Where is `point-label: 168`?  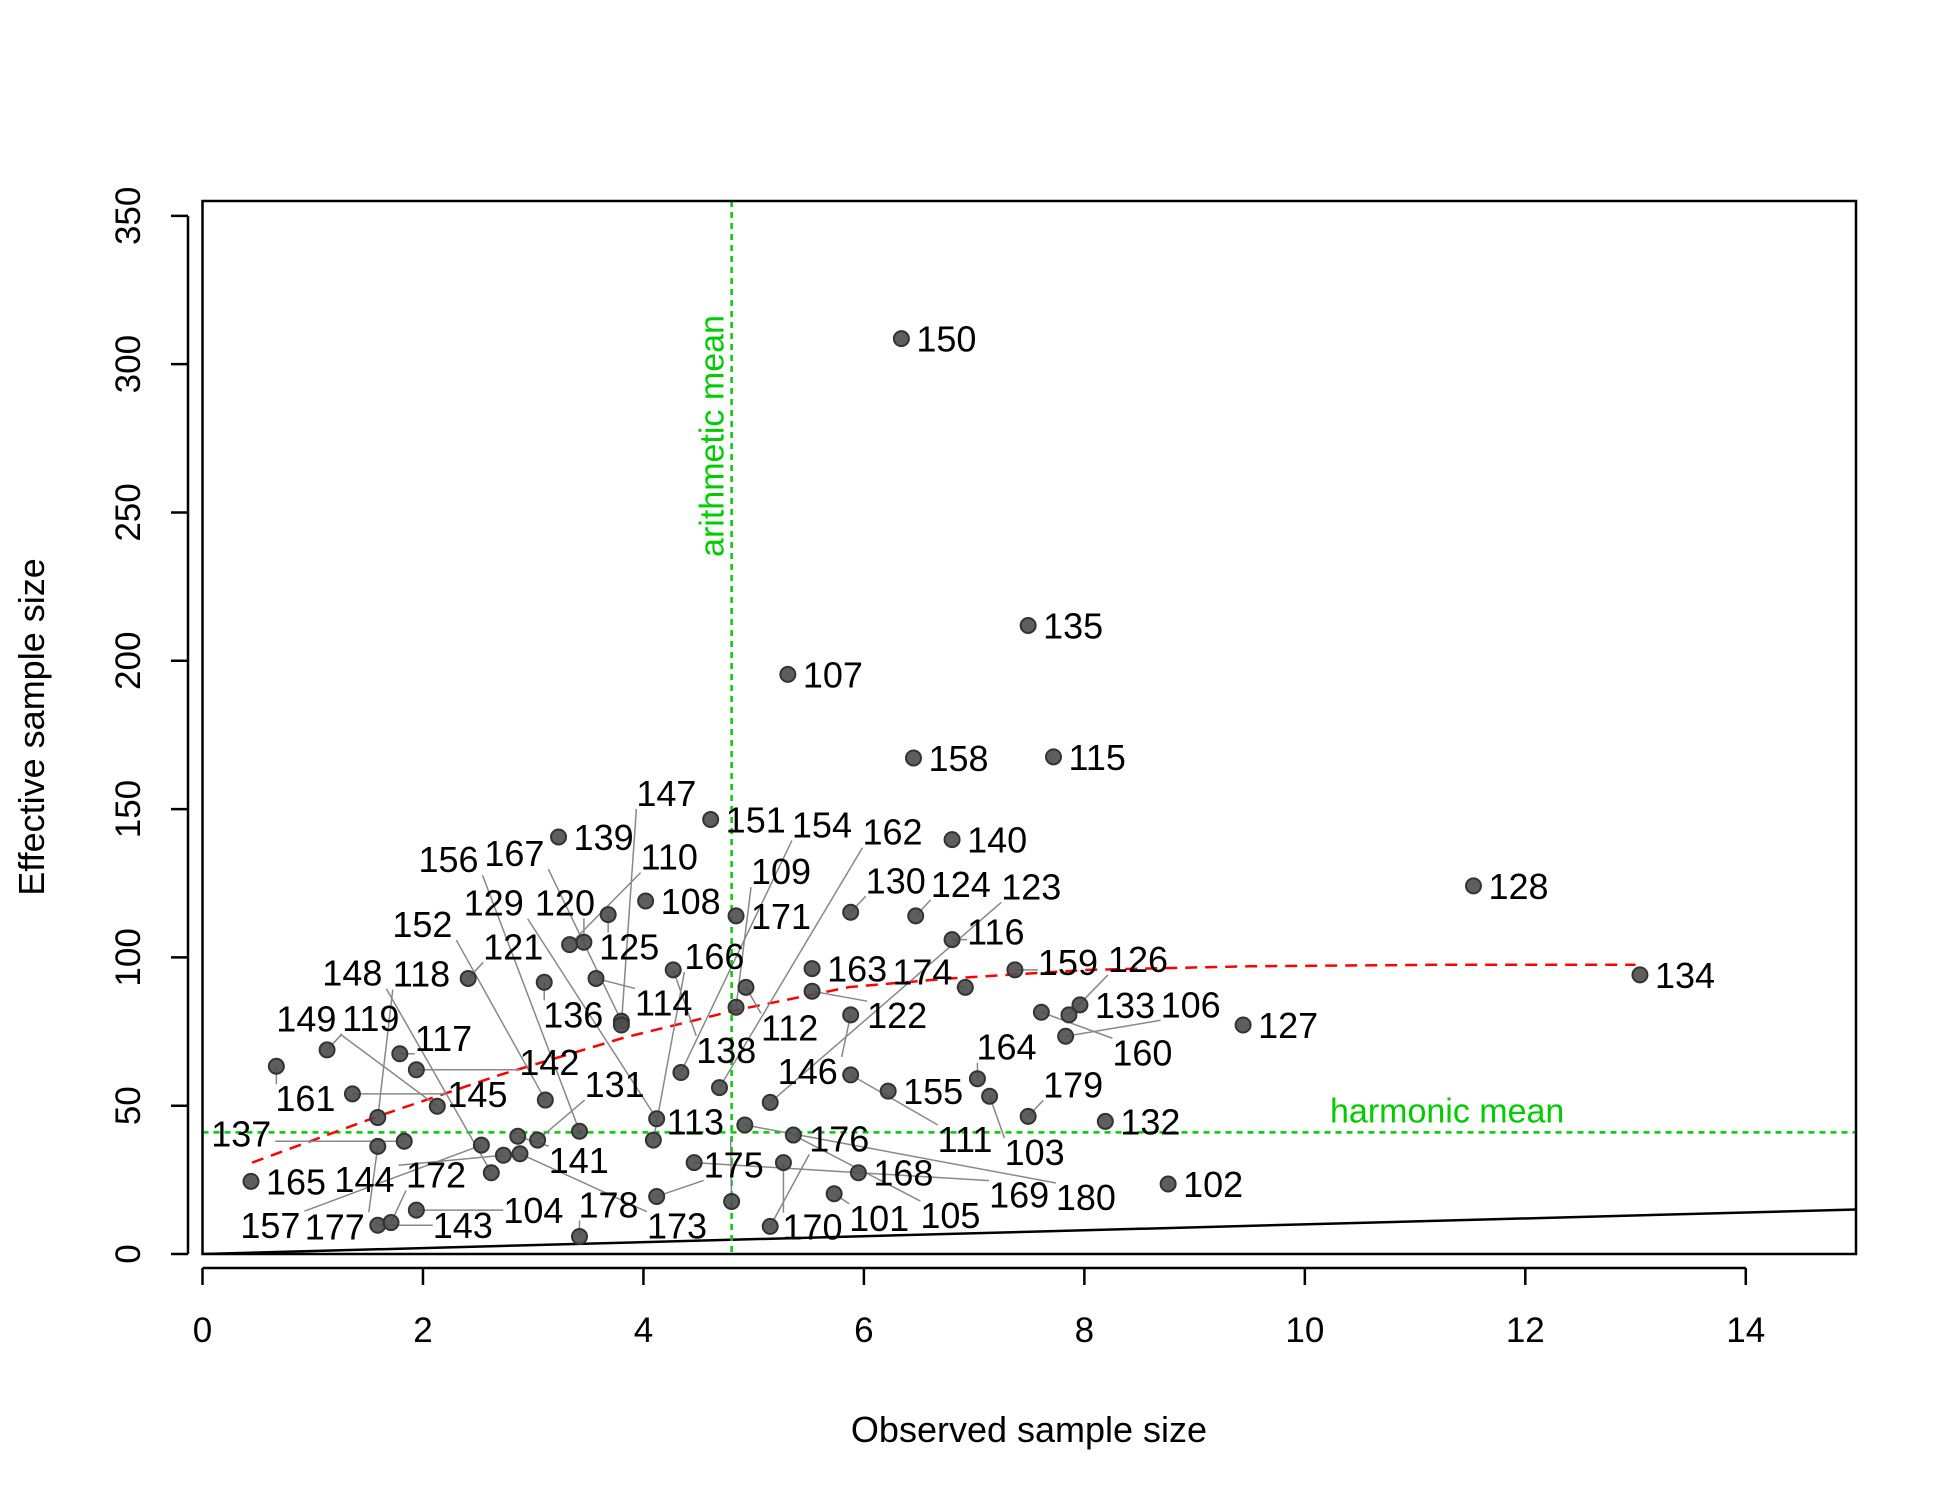
point-label: 168 is located at coordinates (903, 1173).